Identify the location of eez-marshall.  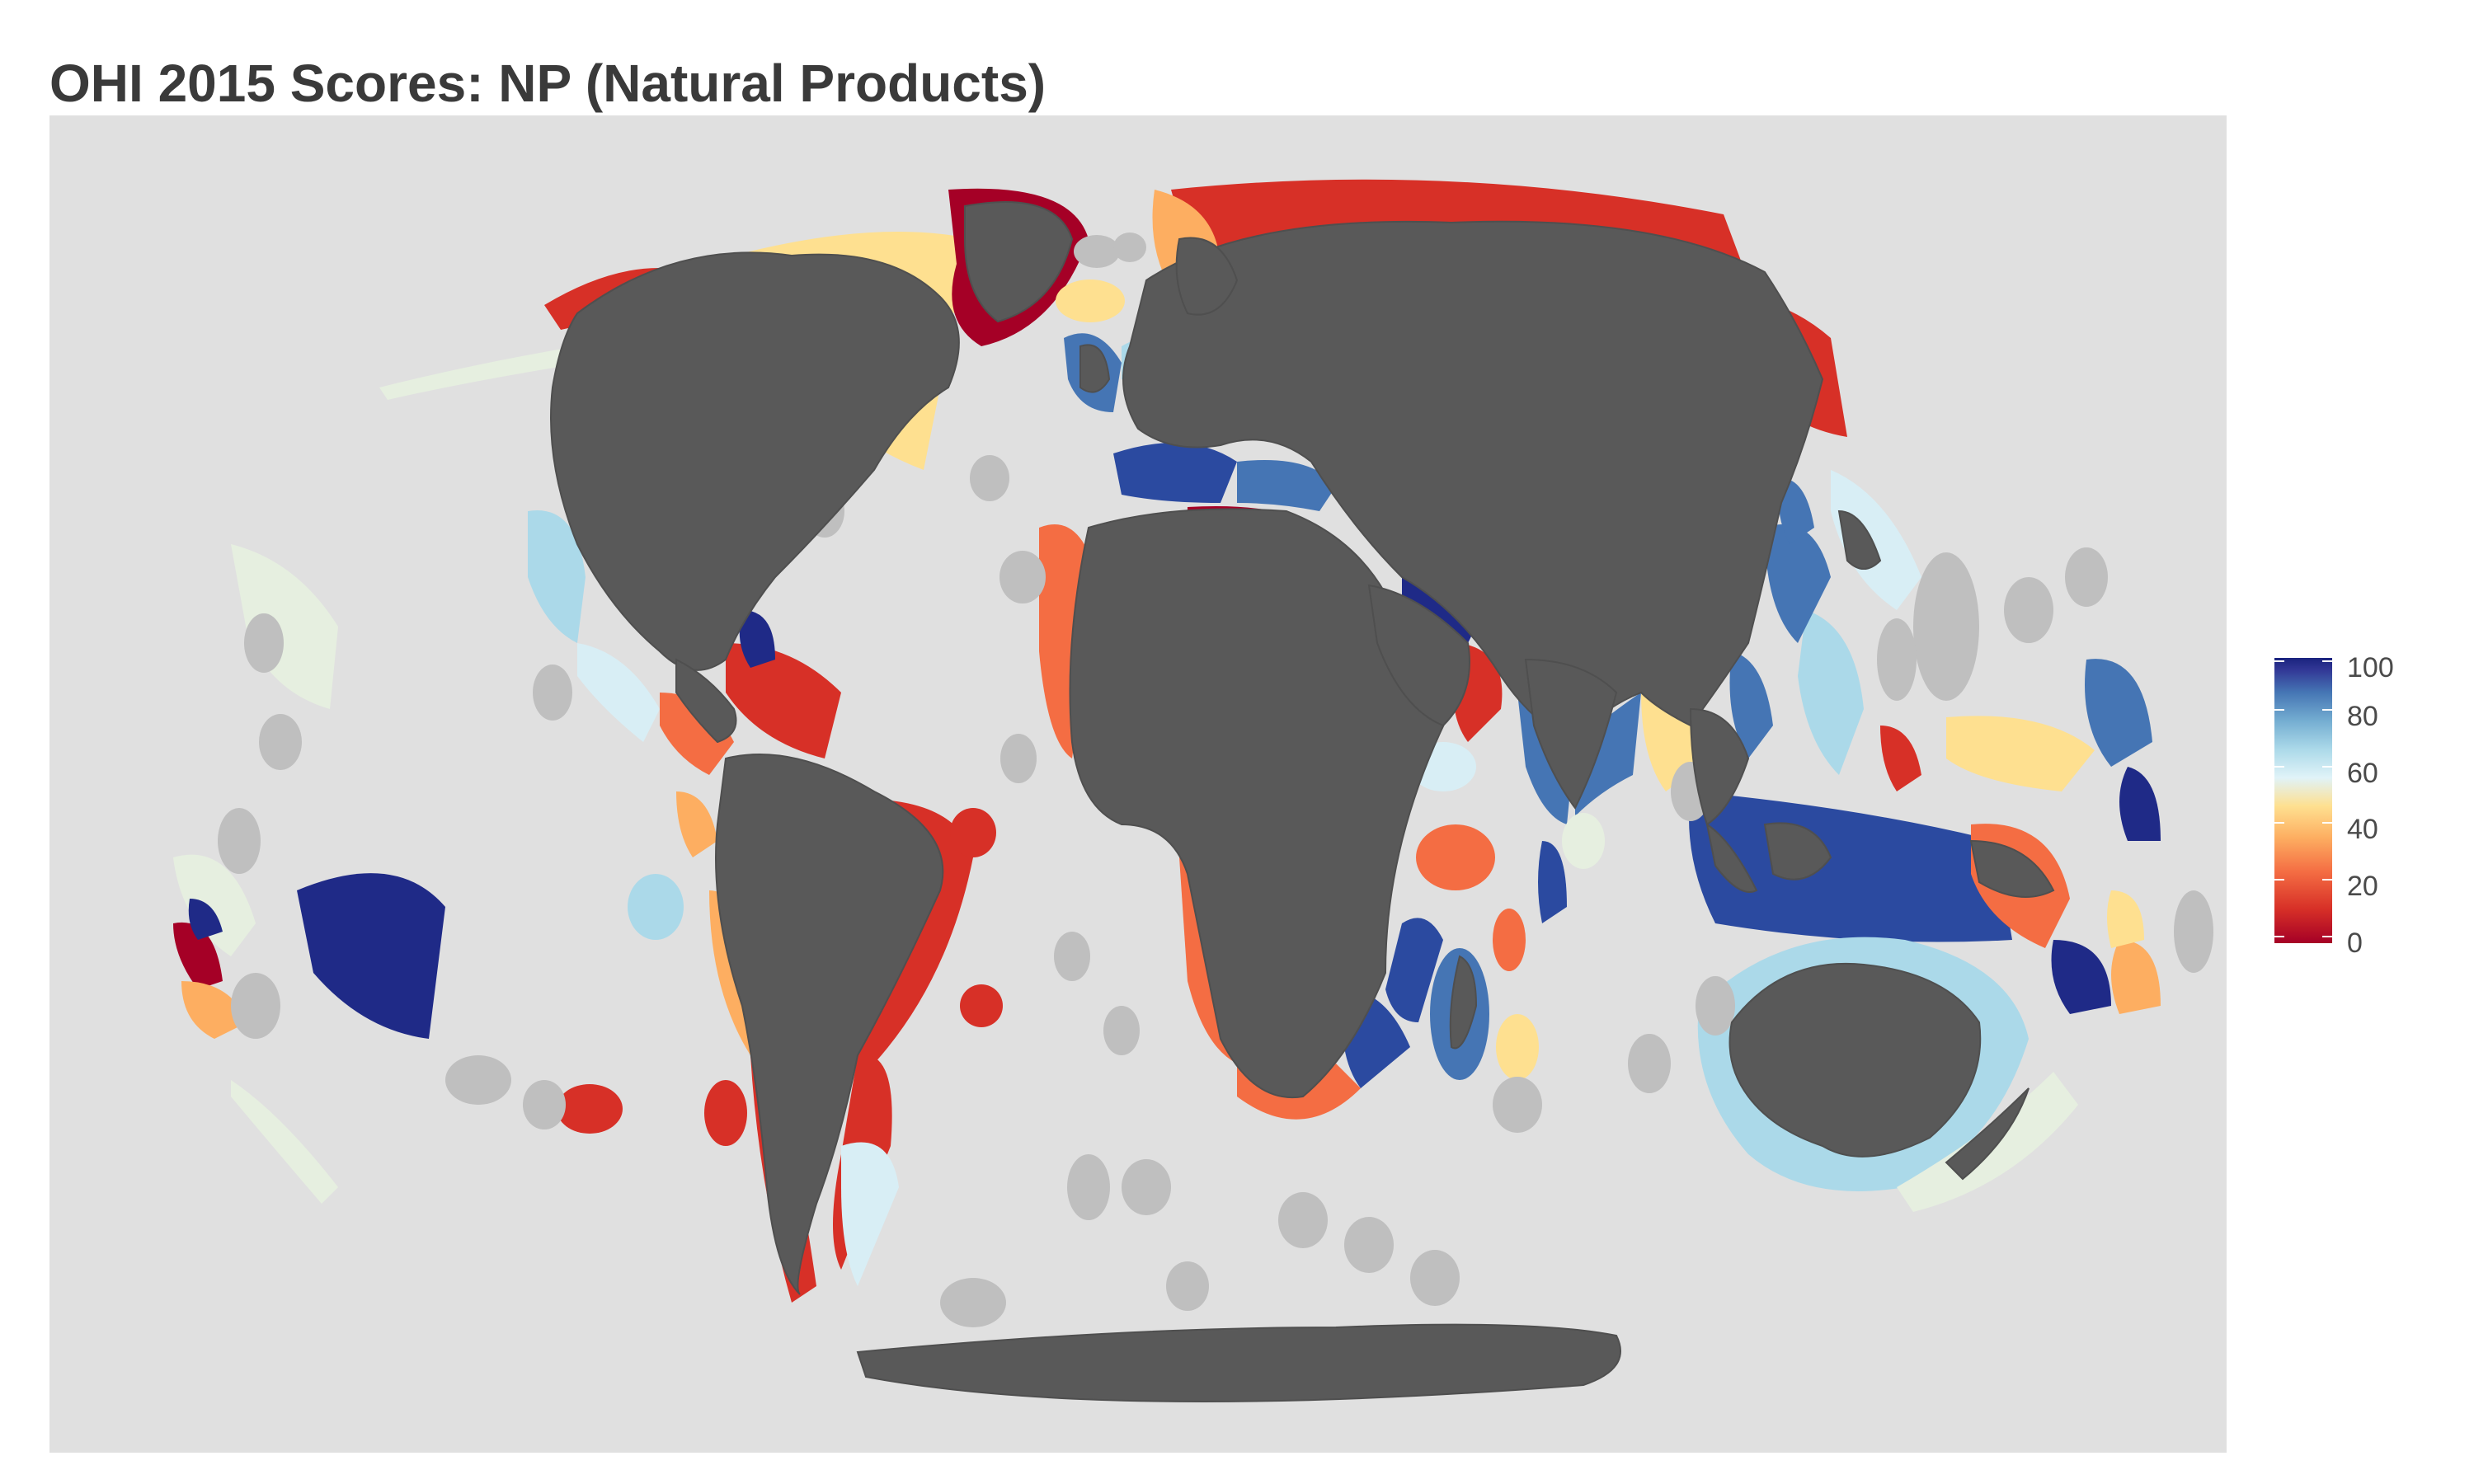
(2118, 713).